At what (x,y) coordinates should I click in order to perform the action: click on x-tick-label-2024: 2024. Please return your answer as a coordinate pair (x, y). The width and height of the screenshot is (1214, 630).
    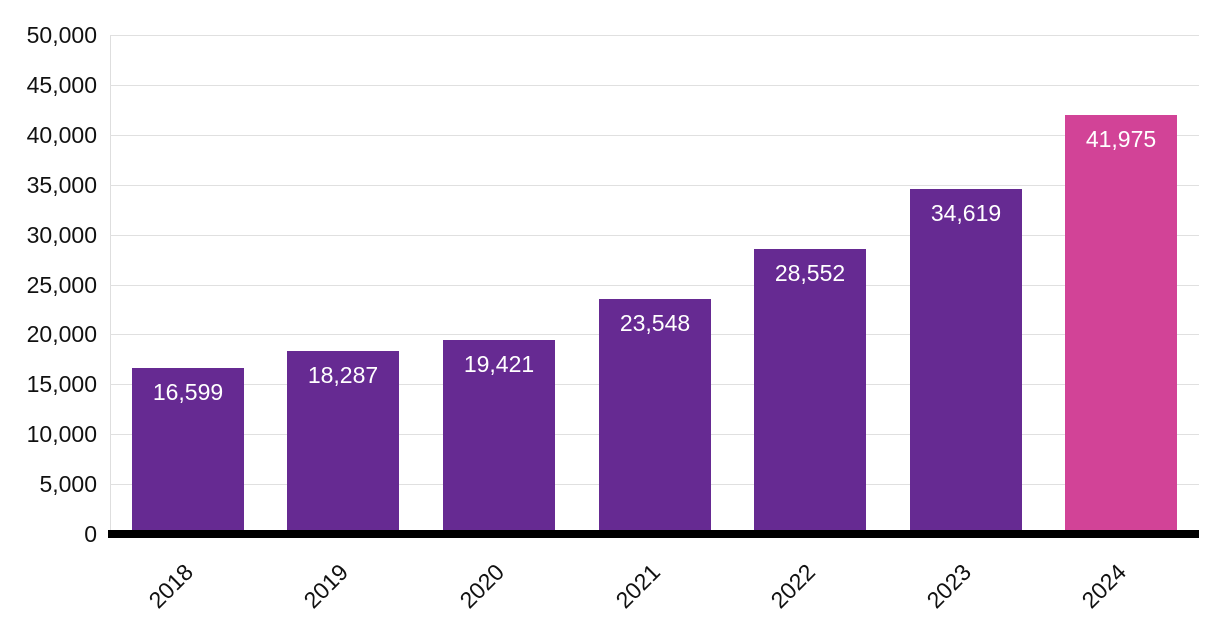
    Looking at the image, I should click on (1104, 586).